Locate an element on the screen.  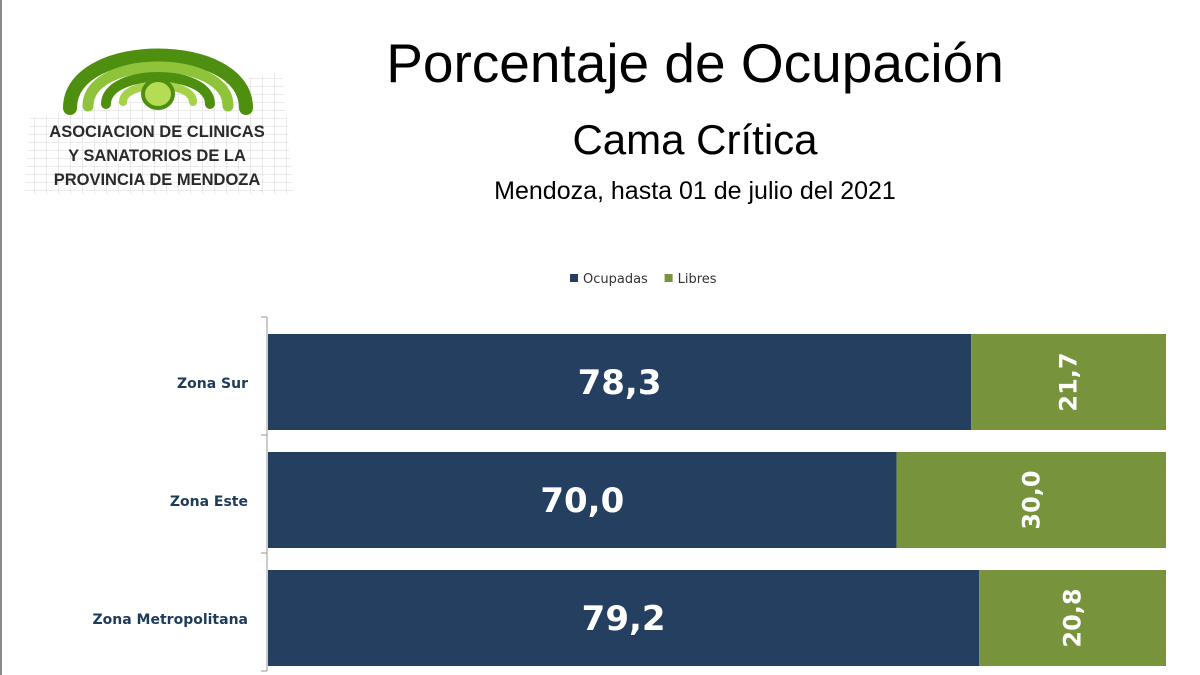
logo-line-3: PROVINCIA DE MENDOZA is located at coordinates (157, 180).